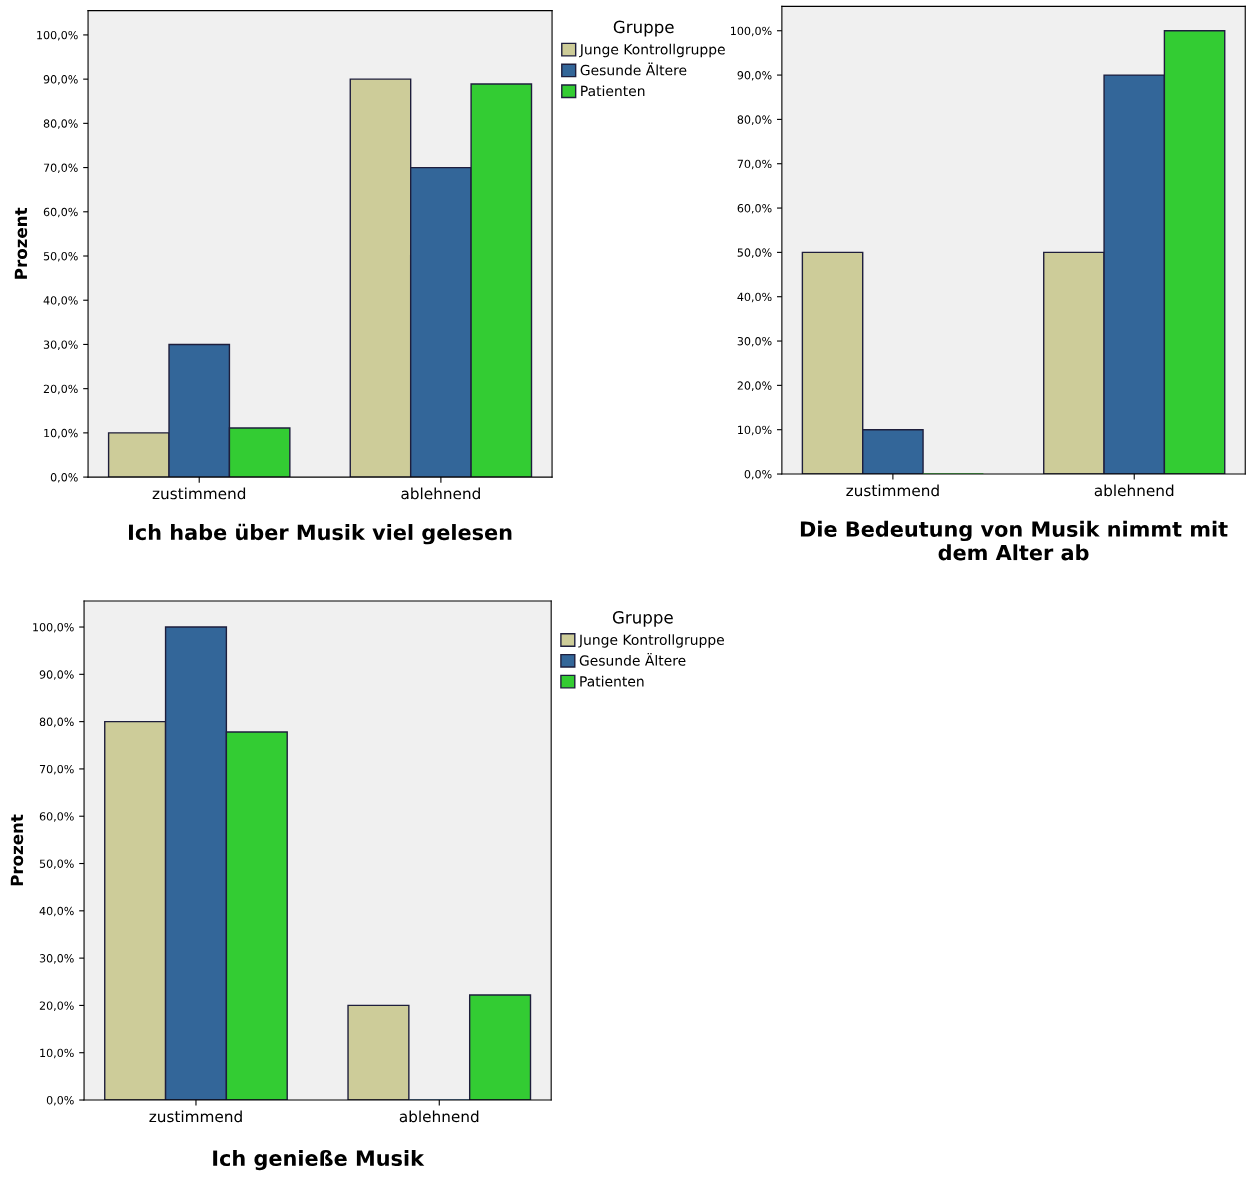  I want to click on text: Ich habe über Musik viel gelesen, so click(320, 534).